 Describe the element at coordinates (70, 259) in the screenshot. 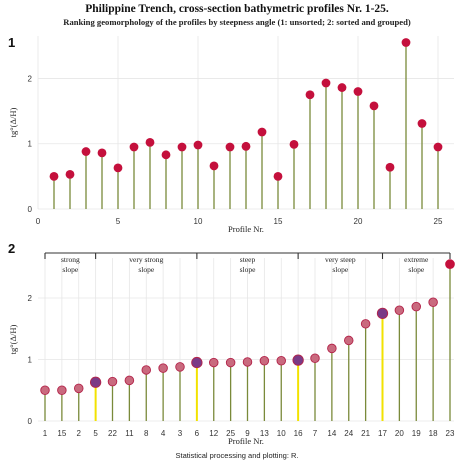

I see `group-label: strong` at that location.